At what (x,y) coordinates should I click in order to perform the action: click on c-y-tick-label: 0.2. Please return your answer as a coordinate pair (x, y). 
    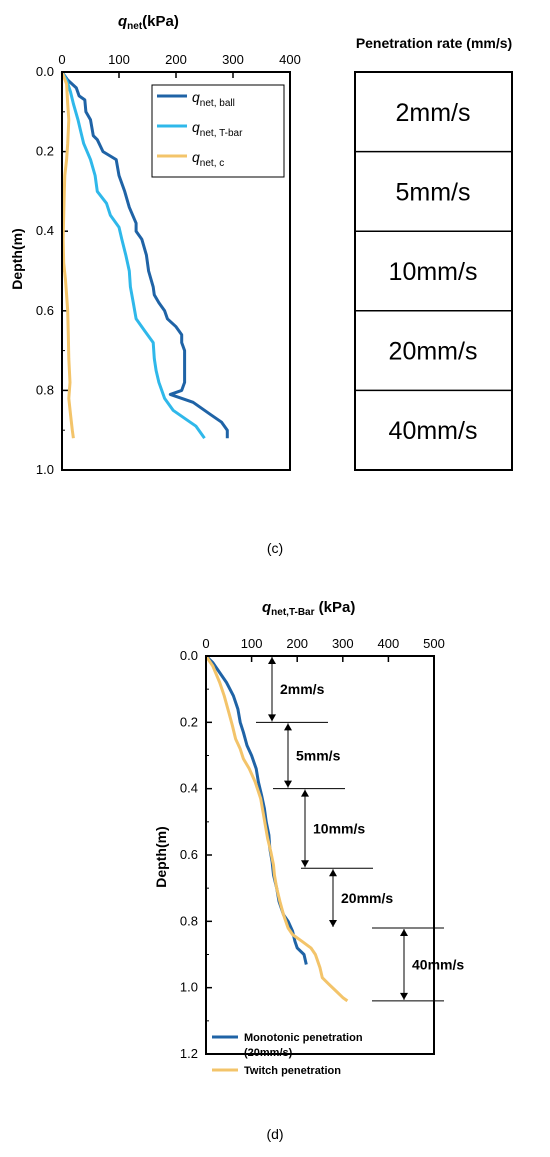
    Looking at the image, I should click on (45, 151).